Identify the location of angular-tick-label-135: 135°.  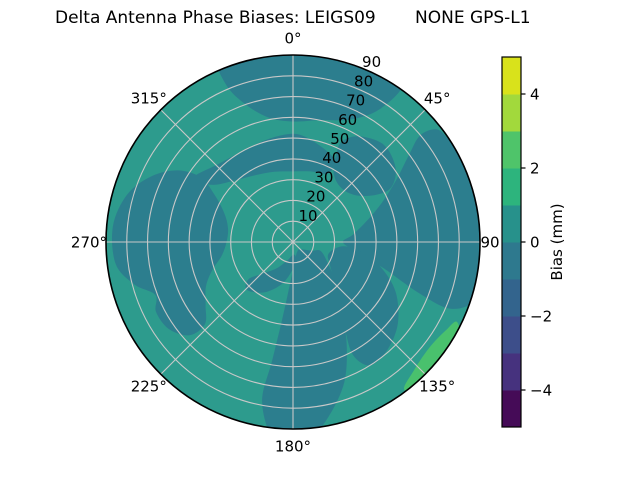
(437, 387).